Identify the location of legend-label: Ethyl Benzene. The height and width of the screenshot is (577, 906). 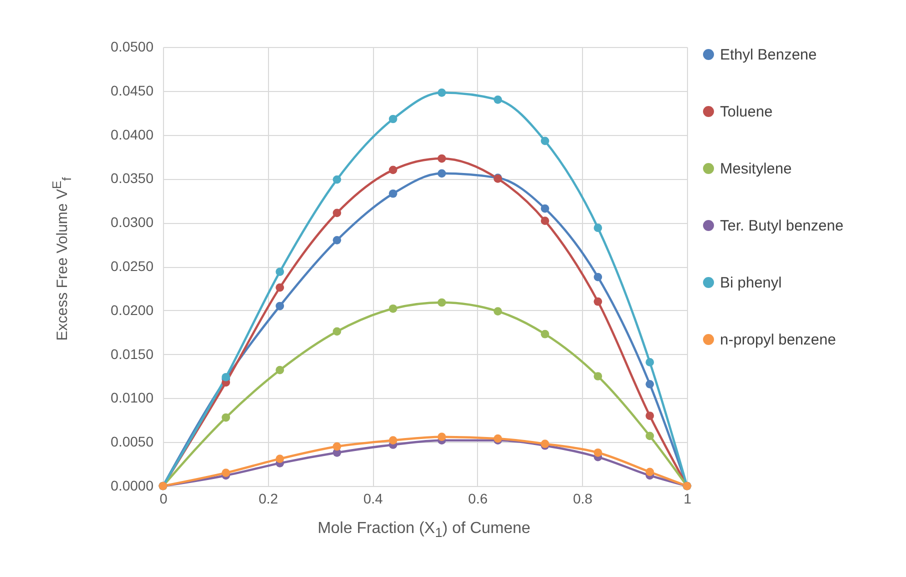
(768, 55).